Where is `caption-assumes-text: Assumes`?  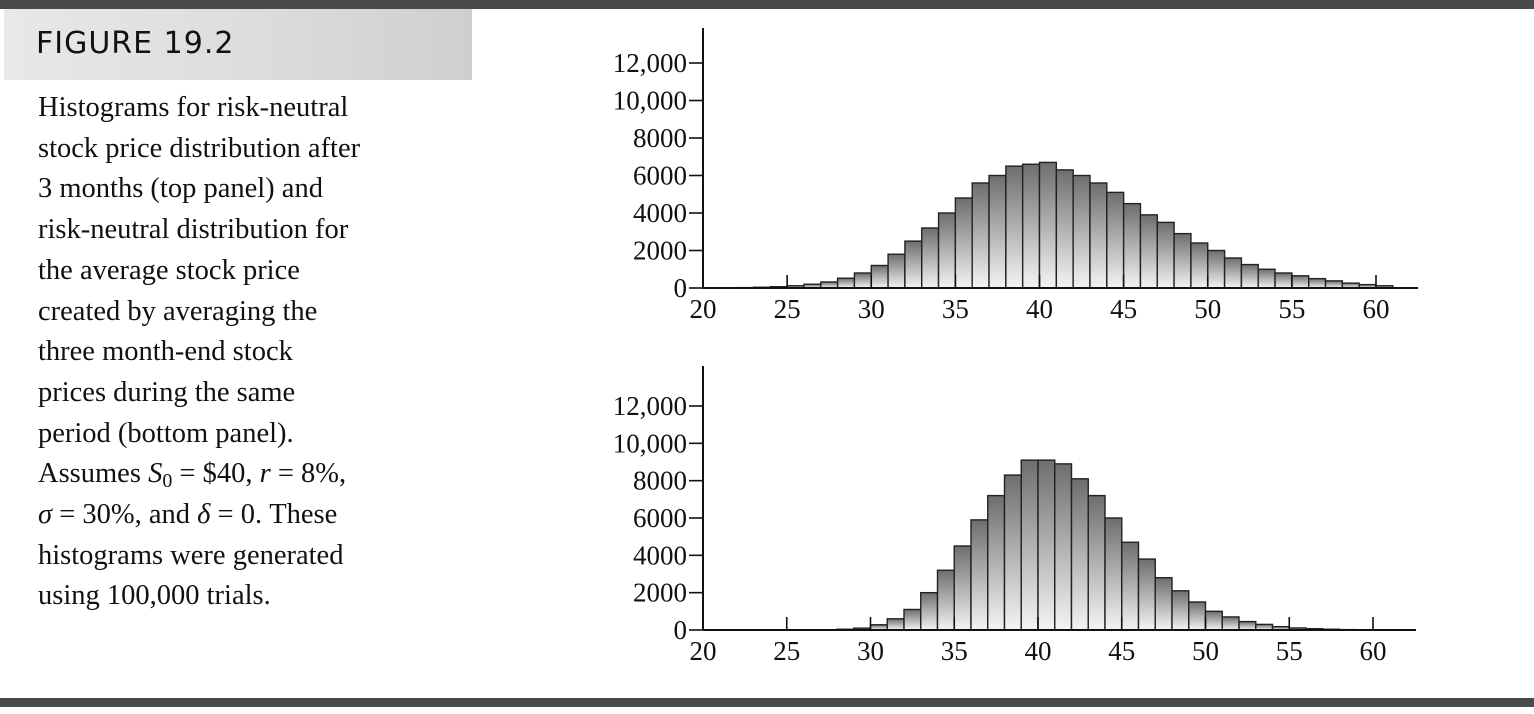
caption-assumes-text: Assumes is located at coordinates (93, 474).